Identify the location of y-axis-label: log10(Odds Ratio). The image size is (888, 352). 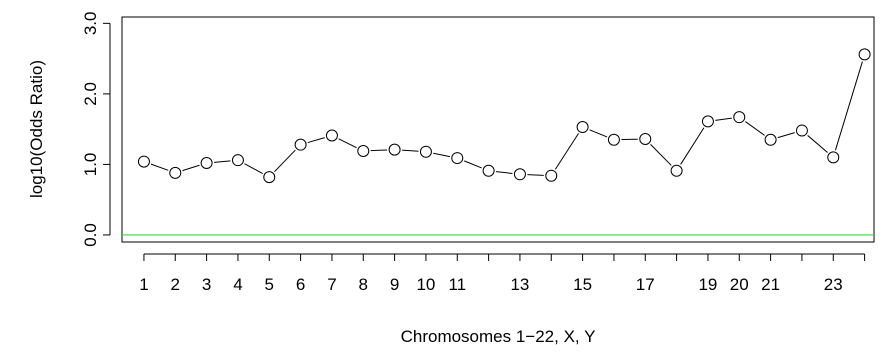
(36, 129).